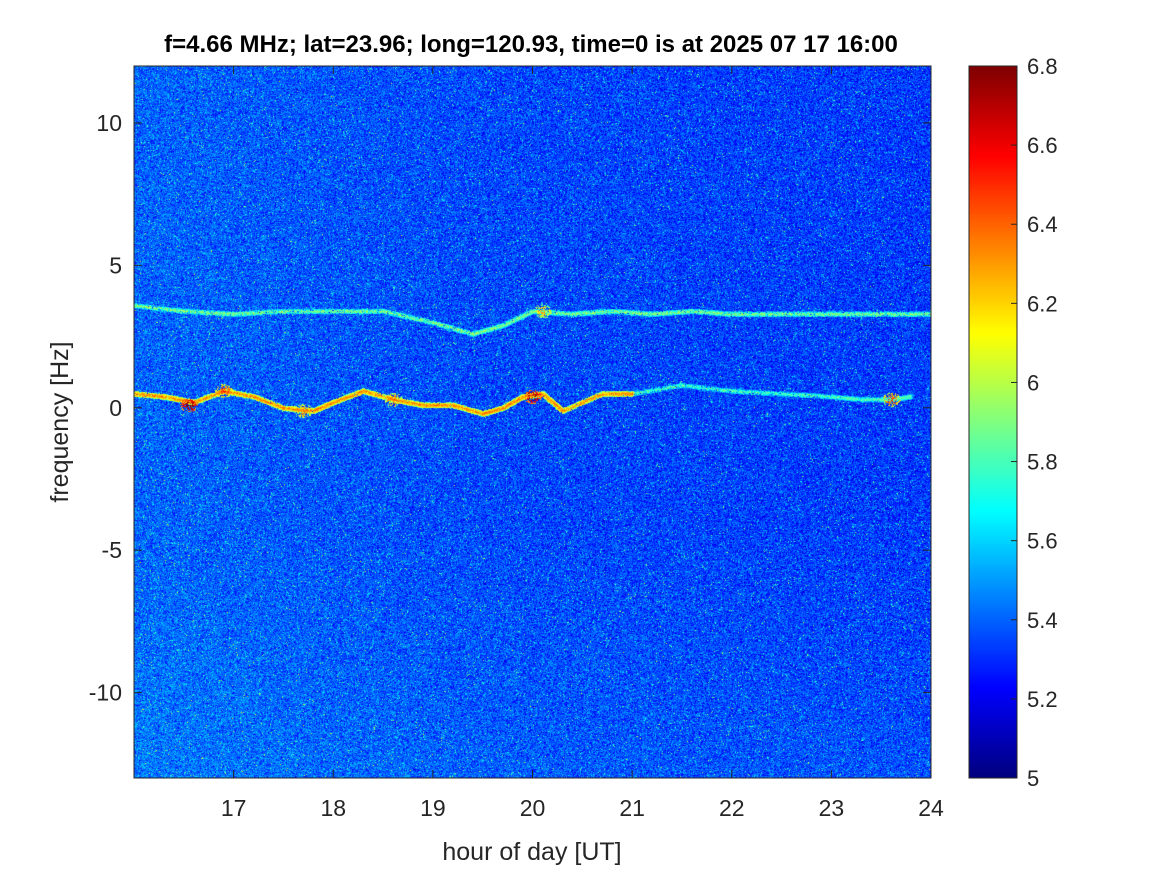 The width and height of the screenshot is (1167, 875). I want to click on x-tick-label: 17, so click(234, 808).